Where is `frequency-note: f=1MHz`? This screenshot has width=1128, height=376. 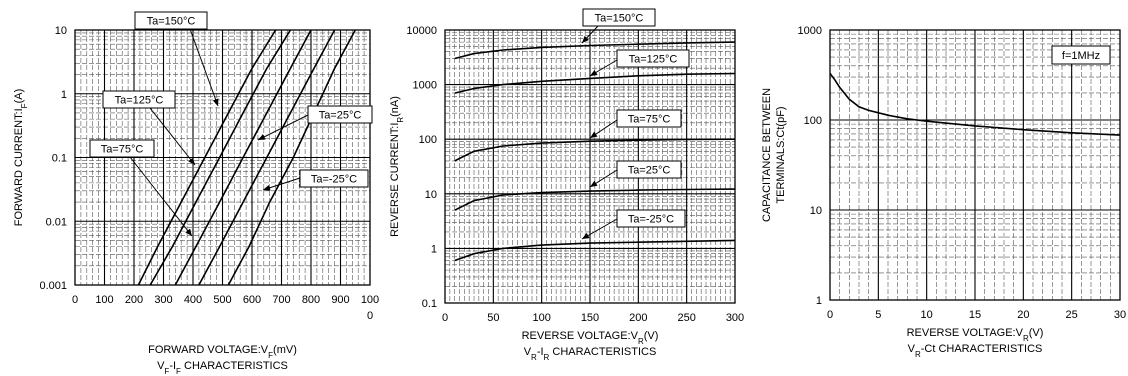 frequency-note: f=1MHz is located at coordinates (1081, 55).